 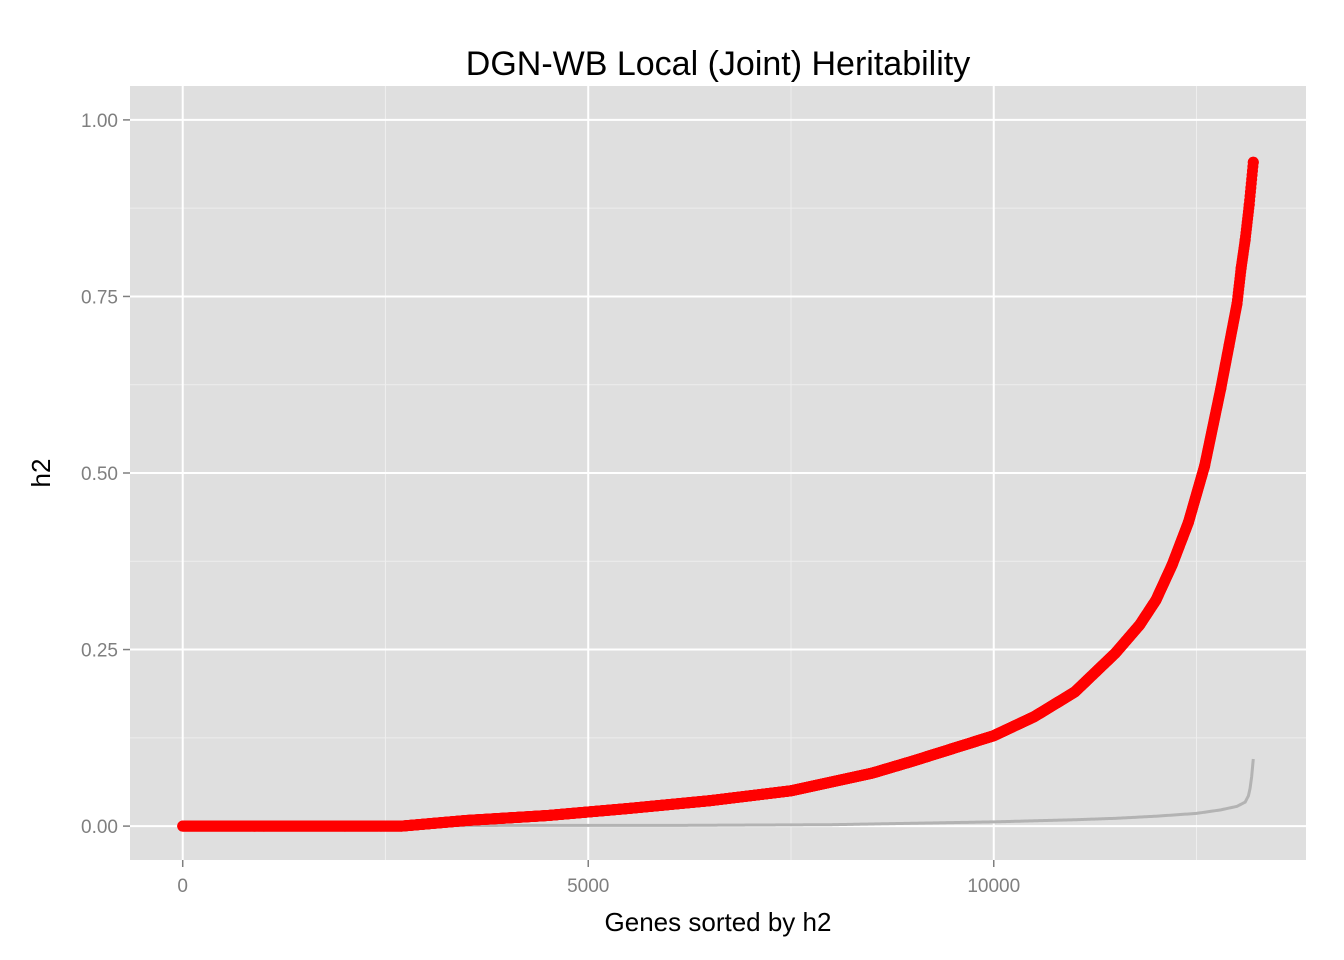 I want to click on x-axis-title: Genes sorted by h2, so click(x=718, y=922).